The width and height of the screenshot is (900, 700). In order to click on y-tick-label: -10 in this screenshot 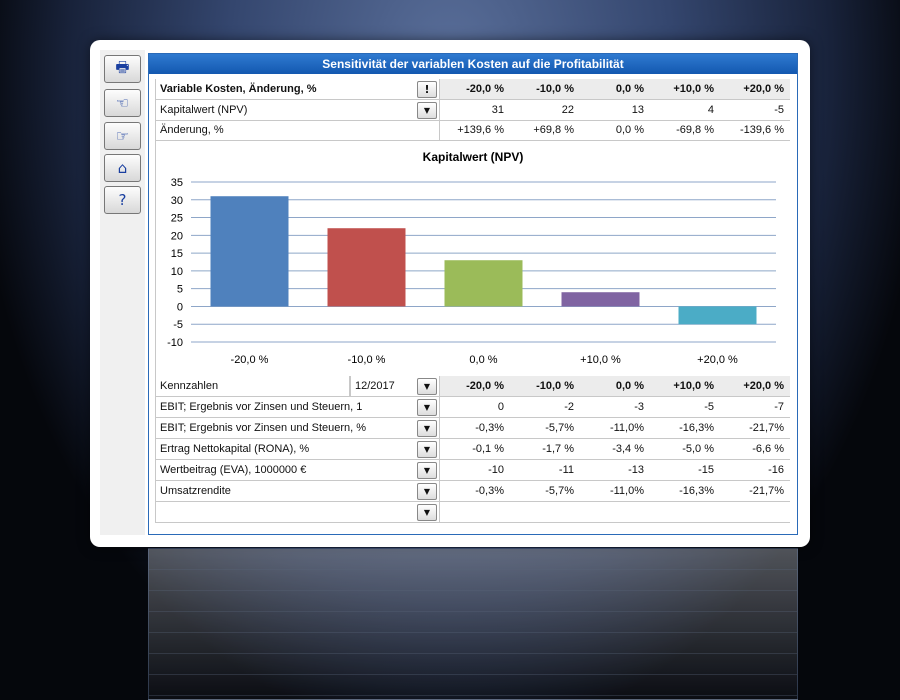, I will do `click(175, 343)`.